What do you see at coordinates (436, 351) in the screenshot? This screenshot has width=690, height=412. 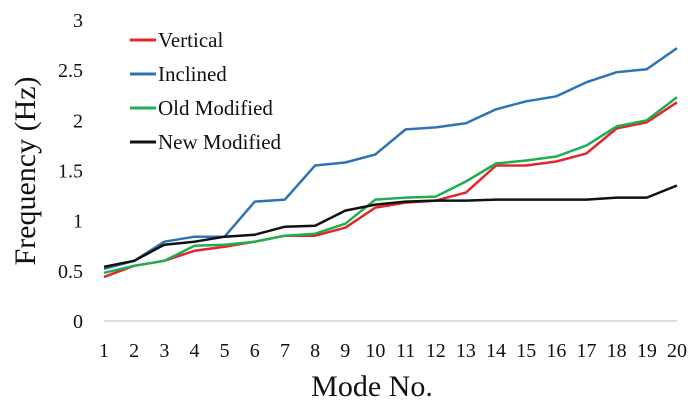 I see `x-tick-label: 12` at bounding box center [436, 351].